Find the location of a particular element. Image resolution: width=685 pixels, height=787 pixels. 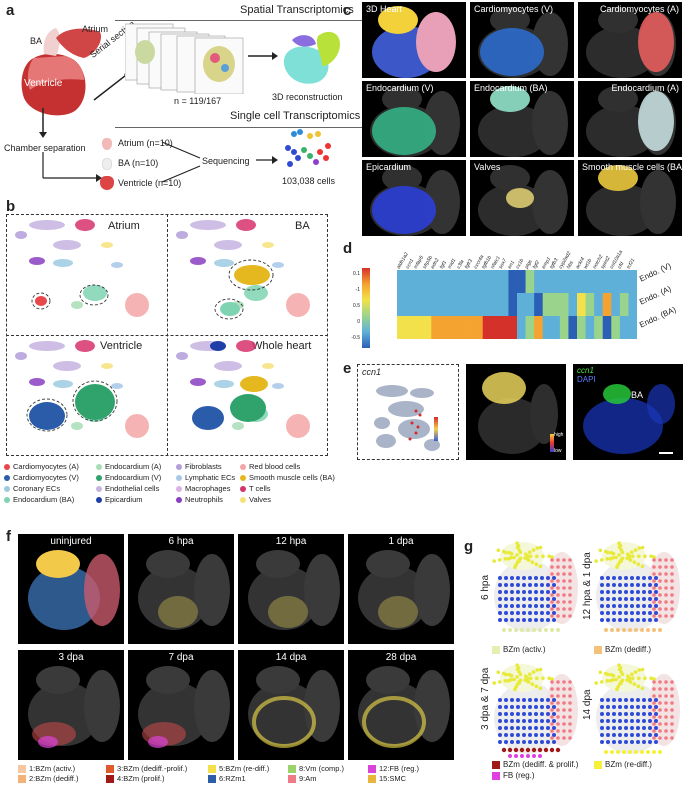

g-legend-c1: BZm (dediff. & prolif.) is located at coordinates (535, 764).